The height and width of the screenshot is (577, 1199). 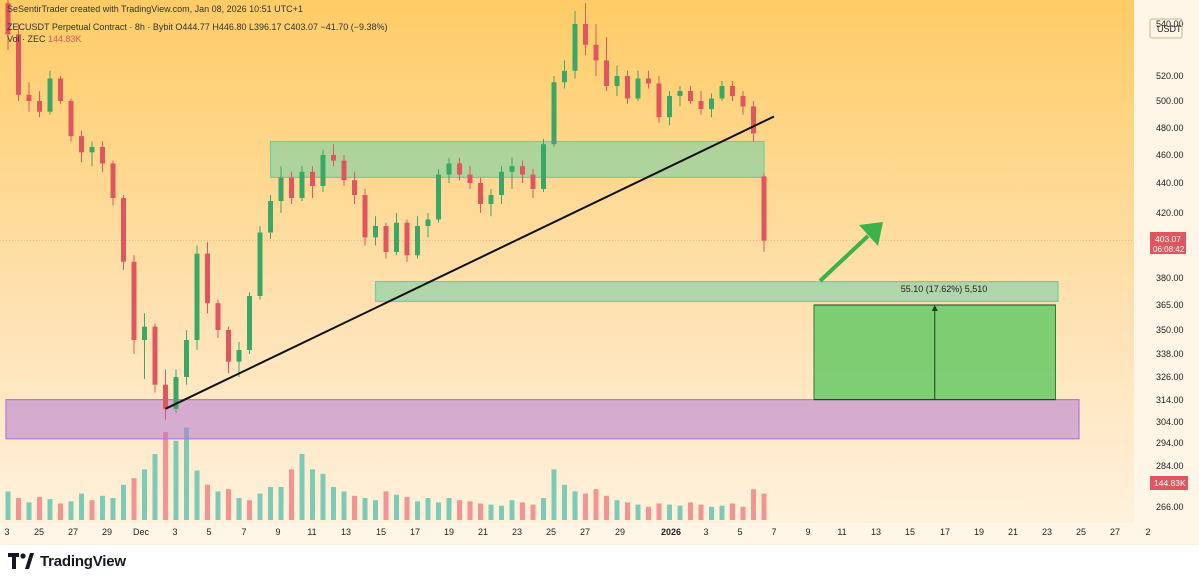 What do you see at coordinates (705, 532) in the screenshot?
I see `time-tick-label: 3` at bounding box center [705, 532].